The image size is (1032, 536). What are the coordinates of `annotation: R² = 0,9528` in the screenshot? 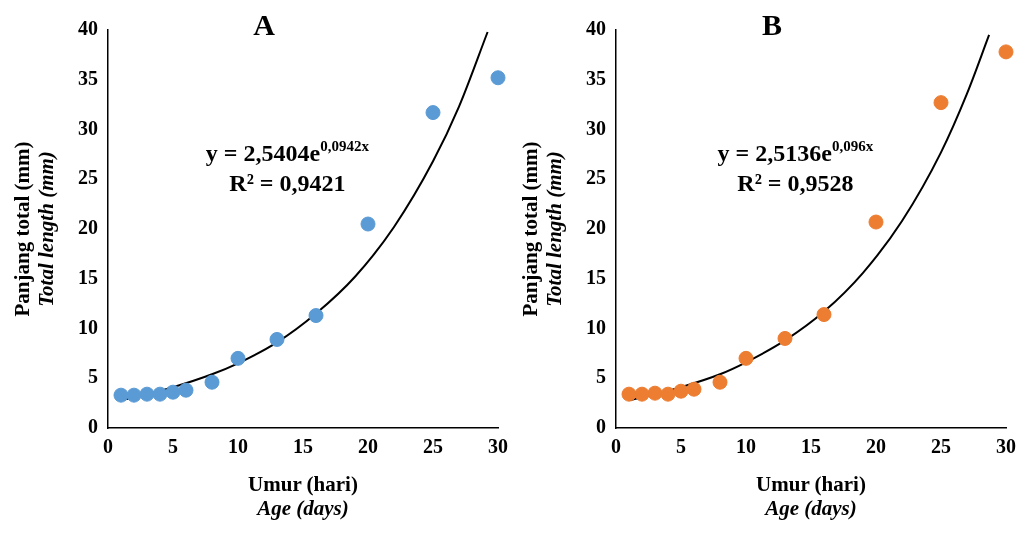 It's located at (795, 183).